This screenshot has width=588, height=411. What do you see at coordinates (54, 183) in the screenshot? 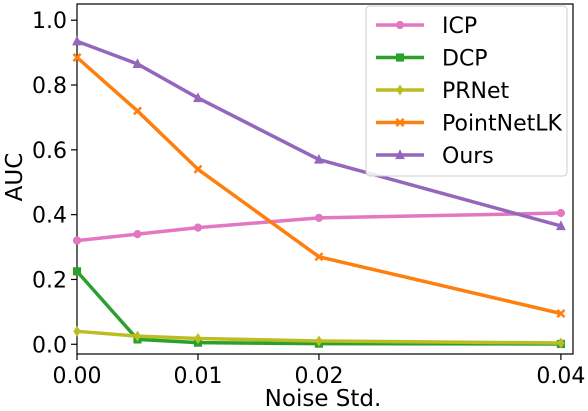
I see `y-axis: 0.0 0.2 0.4 0.6 0.8 1.0` at bounding box center [54, 183].